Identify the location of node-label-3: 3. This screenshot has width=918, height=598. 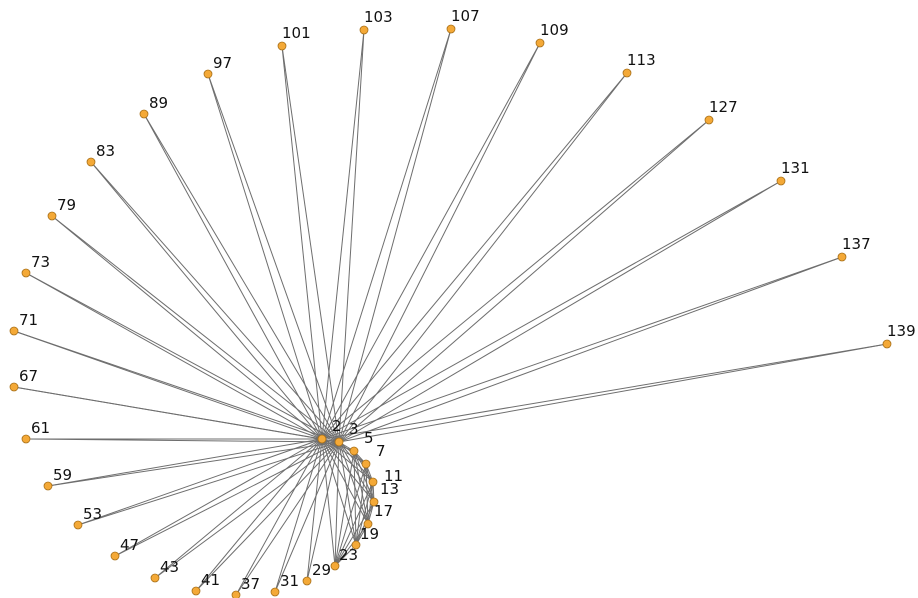
(354, 429).